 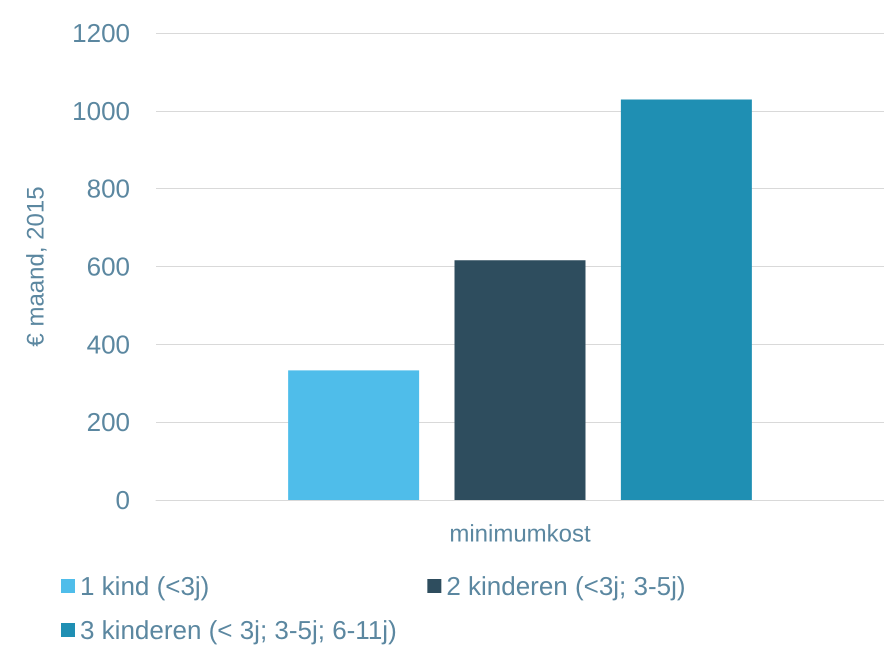 I want to click on y-tick-label: 600, so click(x=108, y=267).